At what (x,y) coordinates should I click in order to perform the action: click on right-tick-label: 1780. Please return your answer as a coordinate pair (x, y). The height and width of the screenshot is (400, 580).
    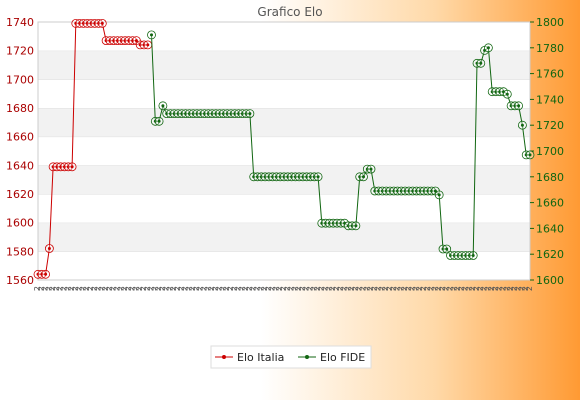
    Looking at the image, I should click on (550, 48).